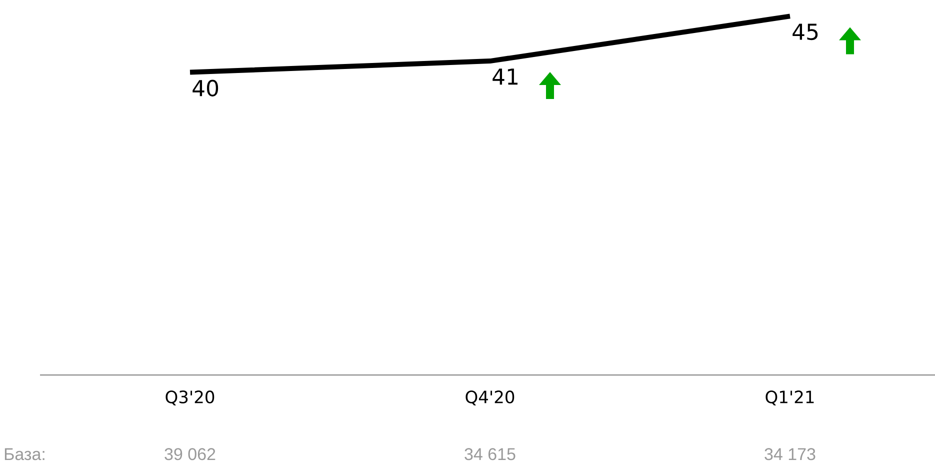 Image resolution: width=935 pixels, height=470 pixels. I want to click on text: 34 173, so click(790, 454).